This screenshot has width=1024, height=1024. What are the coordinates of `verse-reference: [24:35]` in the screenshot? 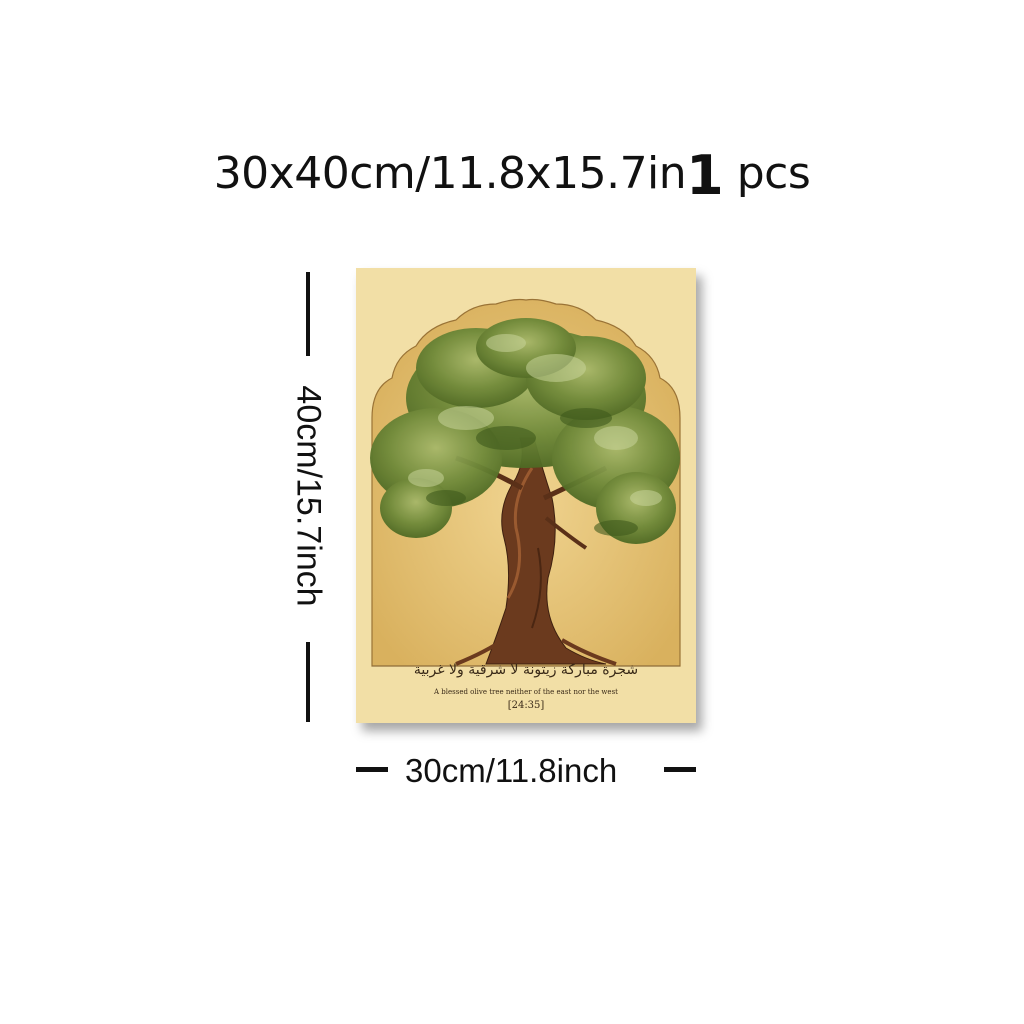 It's located at (526, 705).